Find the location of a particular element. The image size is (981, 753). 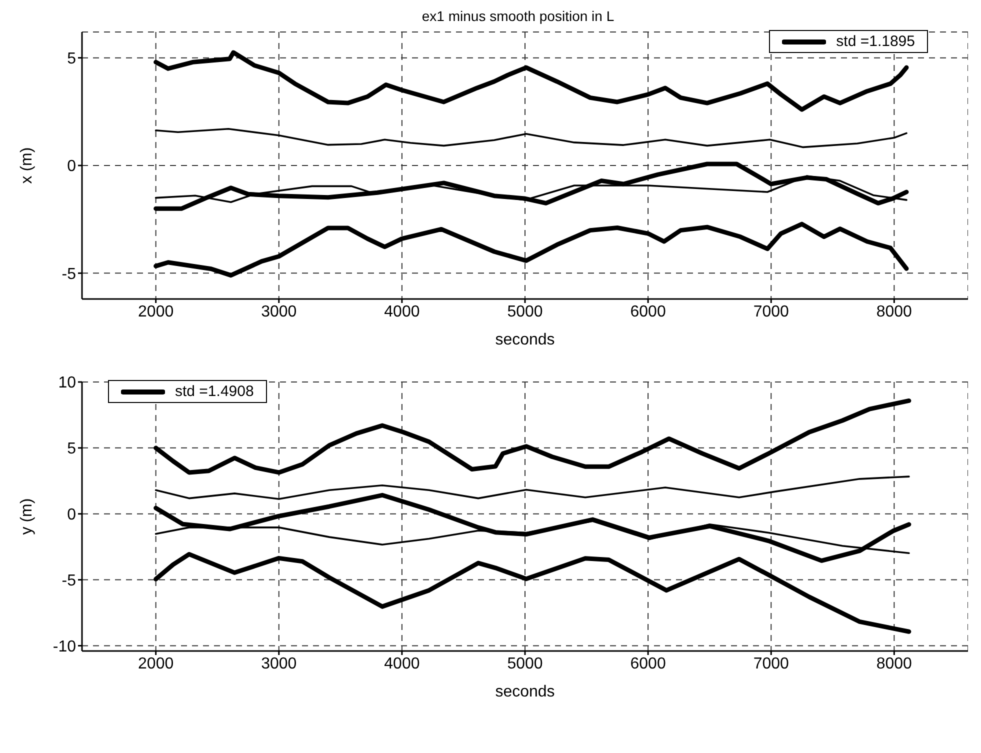

y-axis-title: y (m) is located at coordinates (27, 516).